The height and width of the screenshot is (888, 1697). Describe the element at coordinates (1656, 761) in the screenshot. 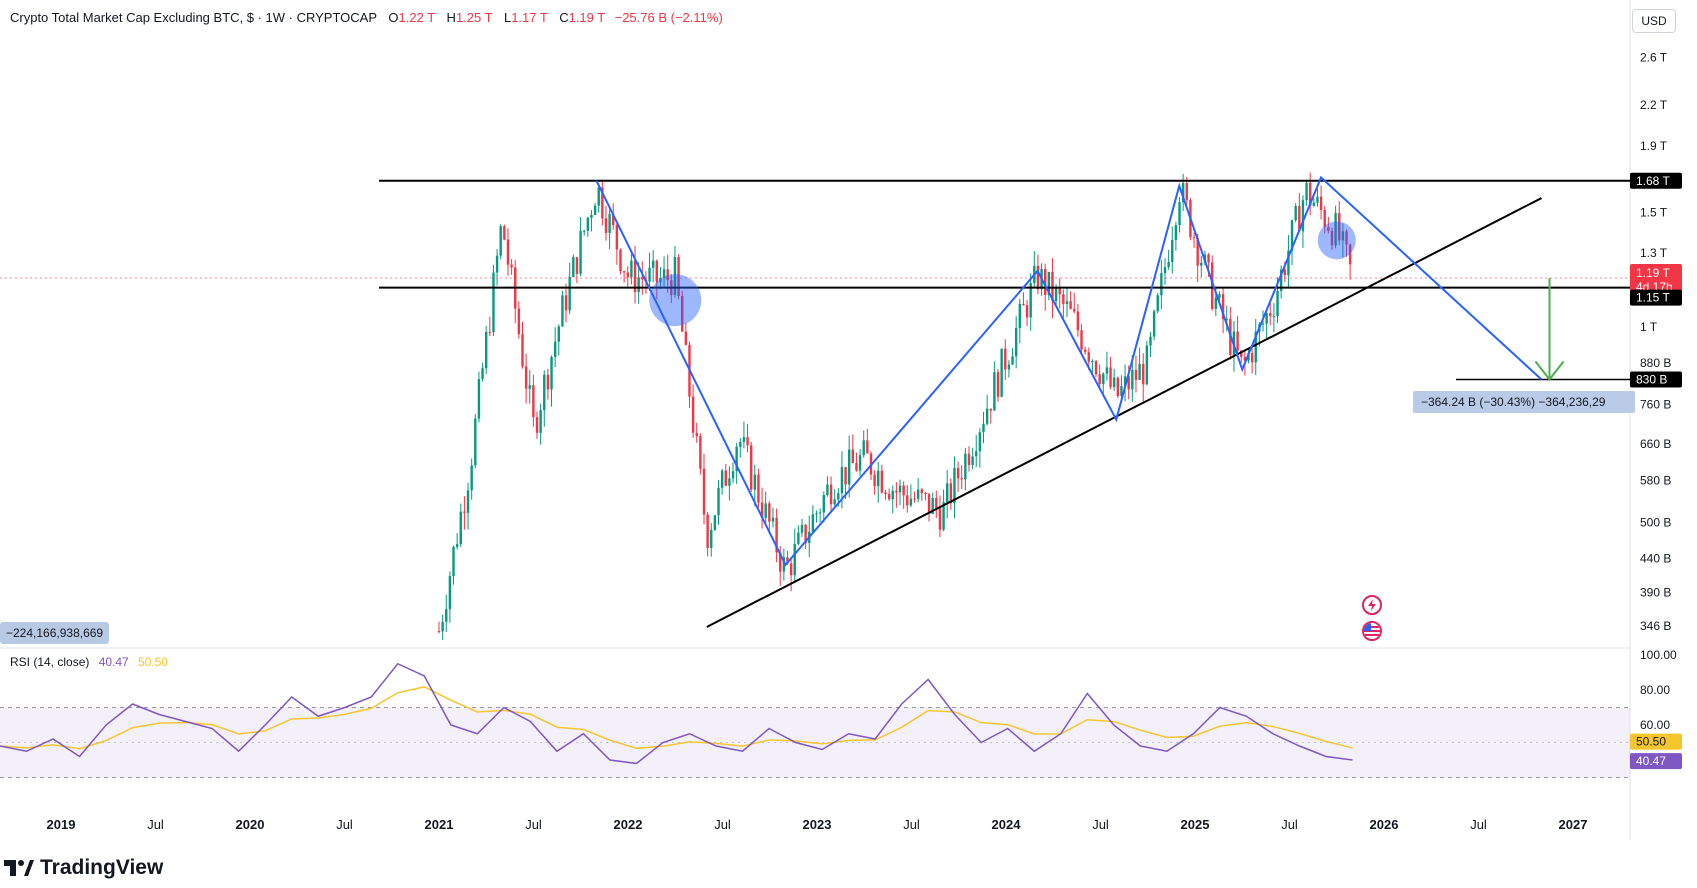

I see `rsi-value-tag-bg` at that location.